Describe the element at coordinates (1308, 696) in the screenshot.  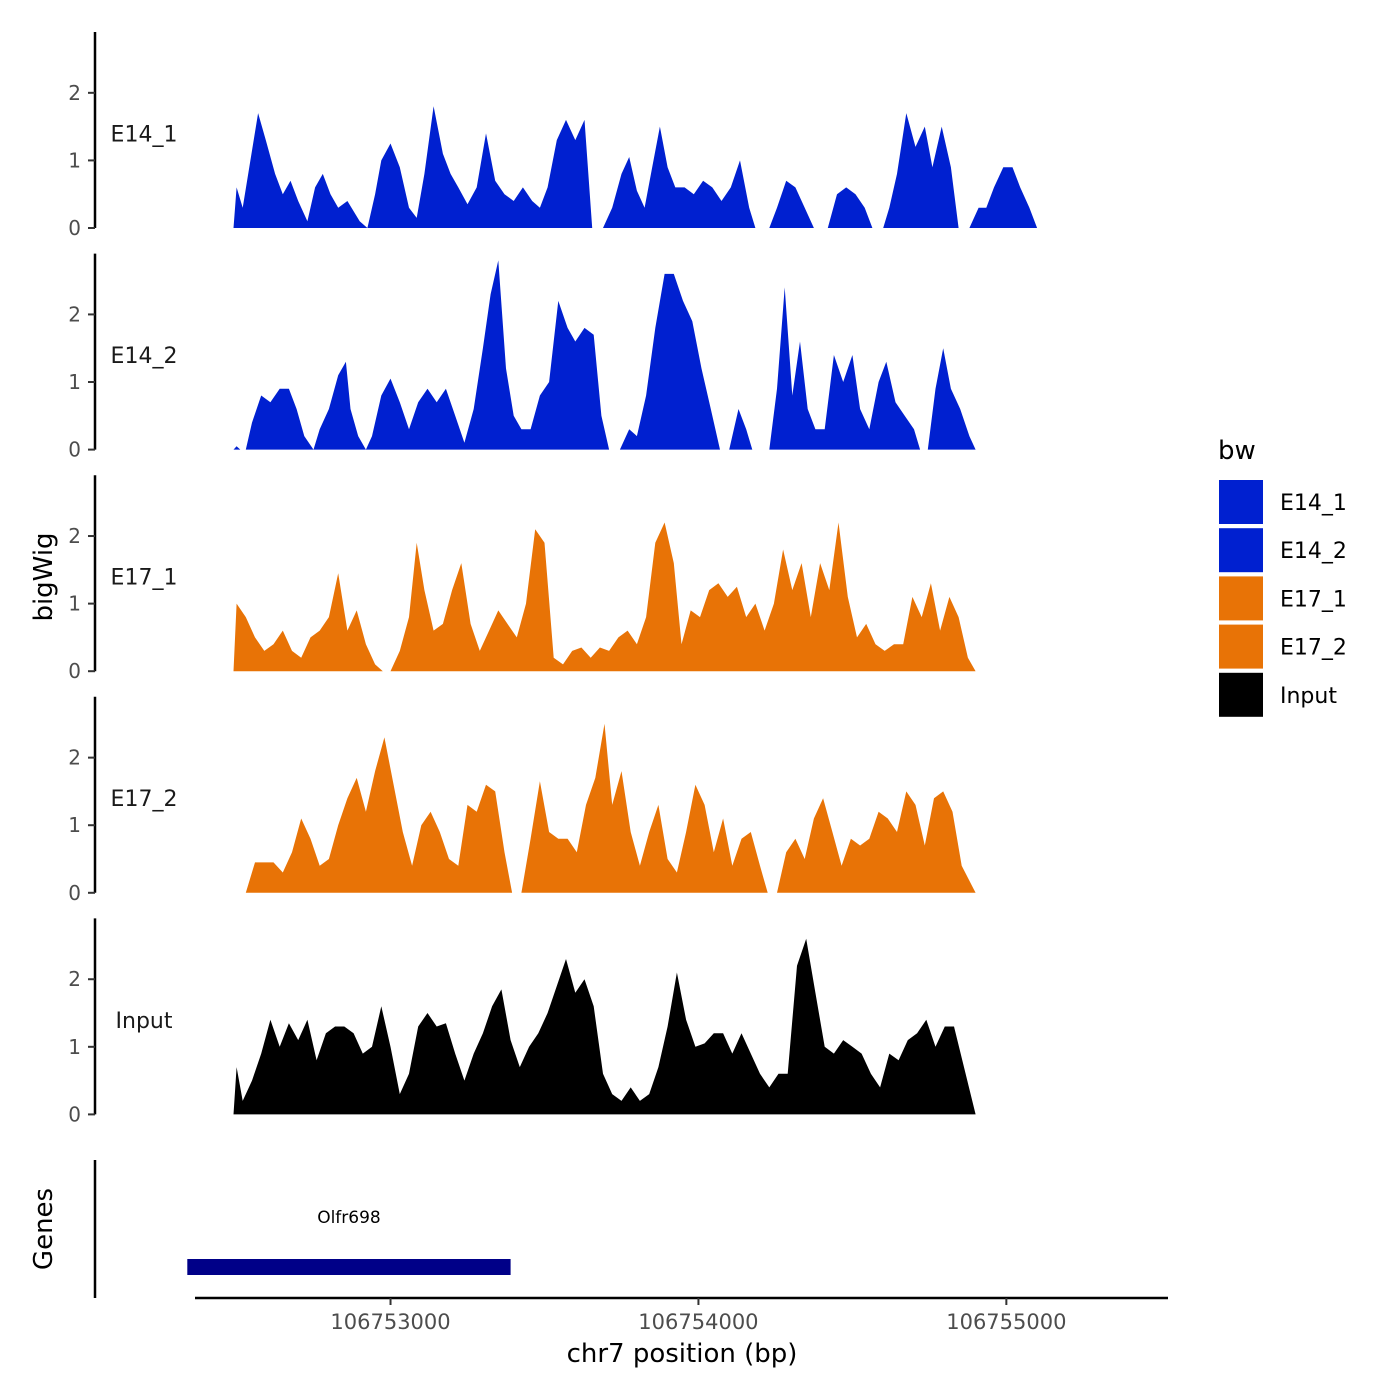
I see `legend-label: Input` at that location.